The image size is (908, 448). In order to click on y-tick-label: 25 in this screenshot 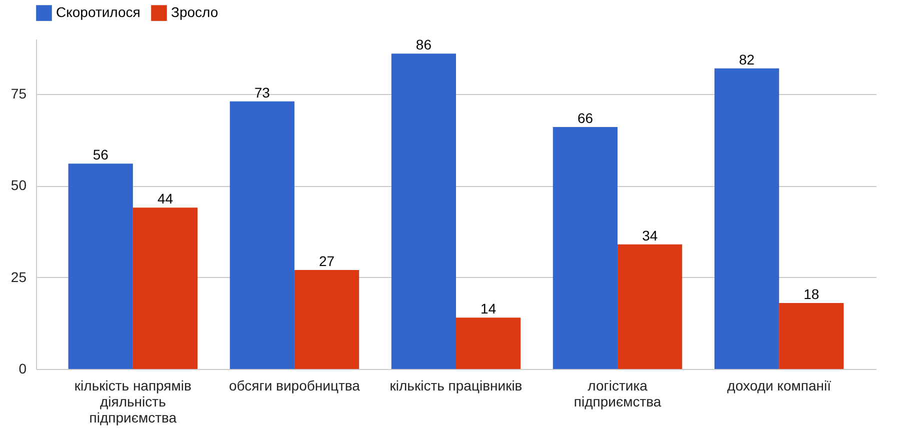, I will do `click(18, 276)`.